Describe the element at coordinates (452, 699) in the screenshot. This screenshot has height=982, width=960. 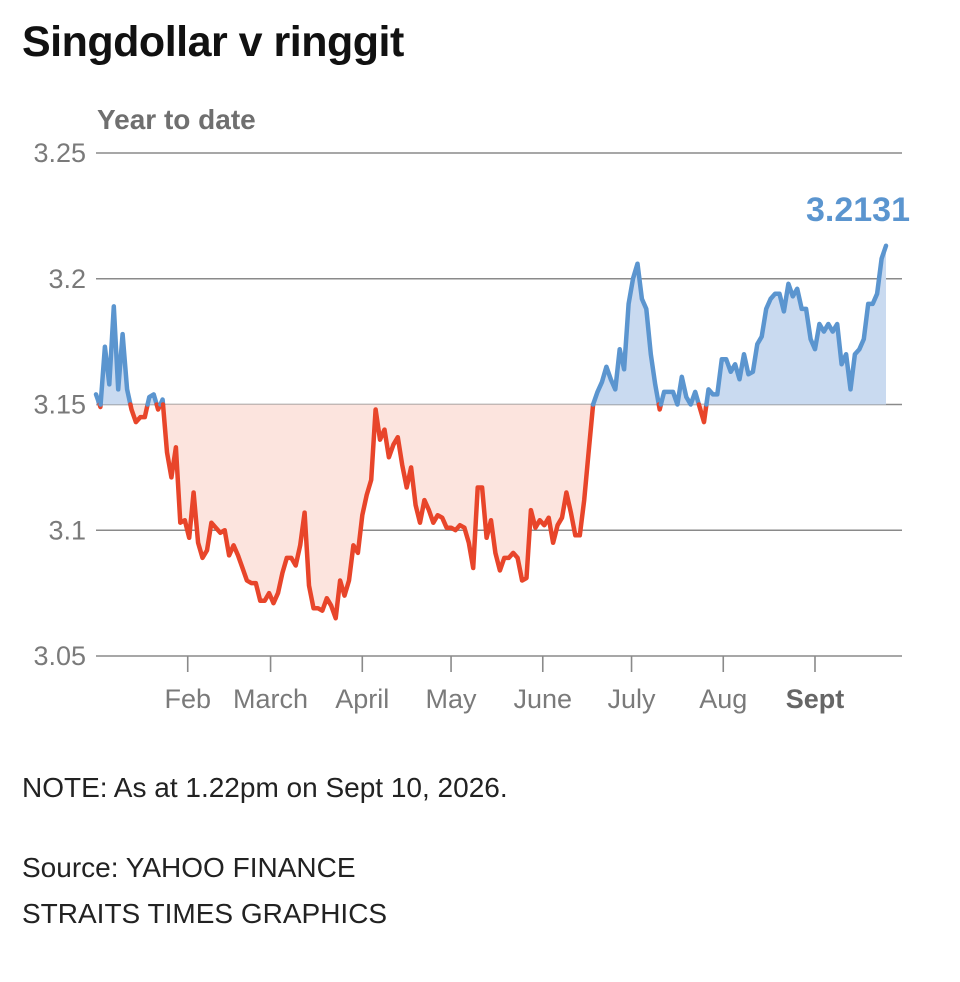
I see `x-tick-label: May` at that location.